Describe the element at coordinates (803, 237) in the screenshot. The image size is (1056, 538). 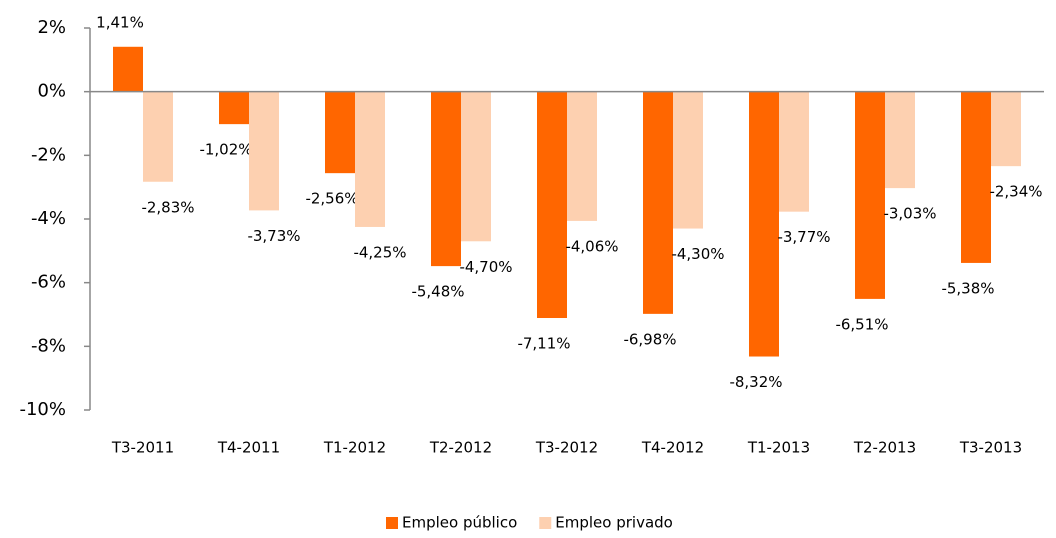
I see `value-label: -3,77%` at that location.